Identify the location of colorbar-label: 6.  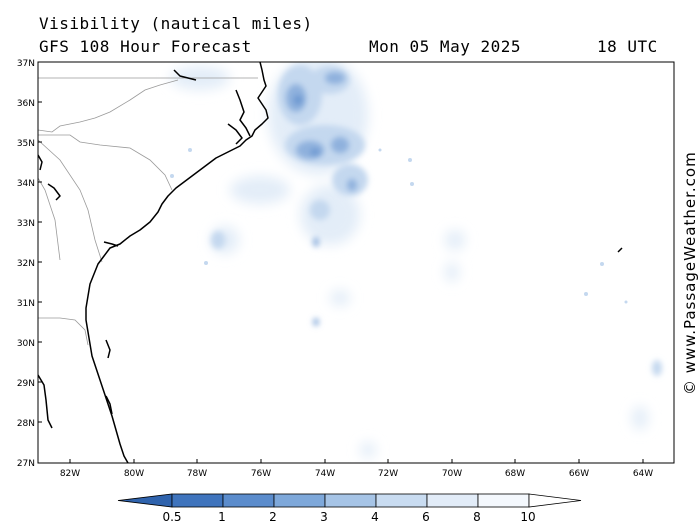
(426, 517).